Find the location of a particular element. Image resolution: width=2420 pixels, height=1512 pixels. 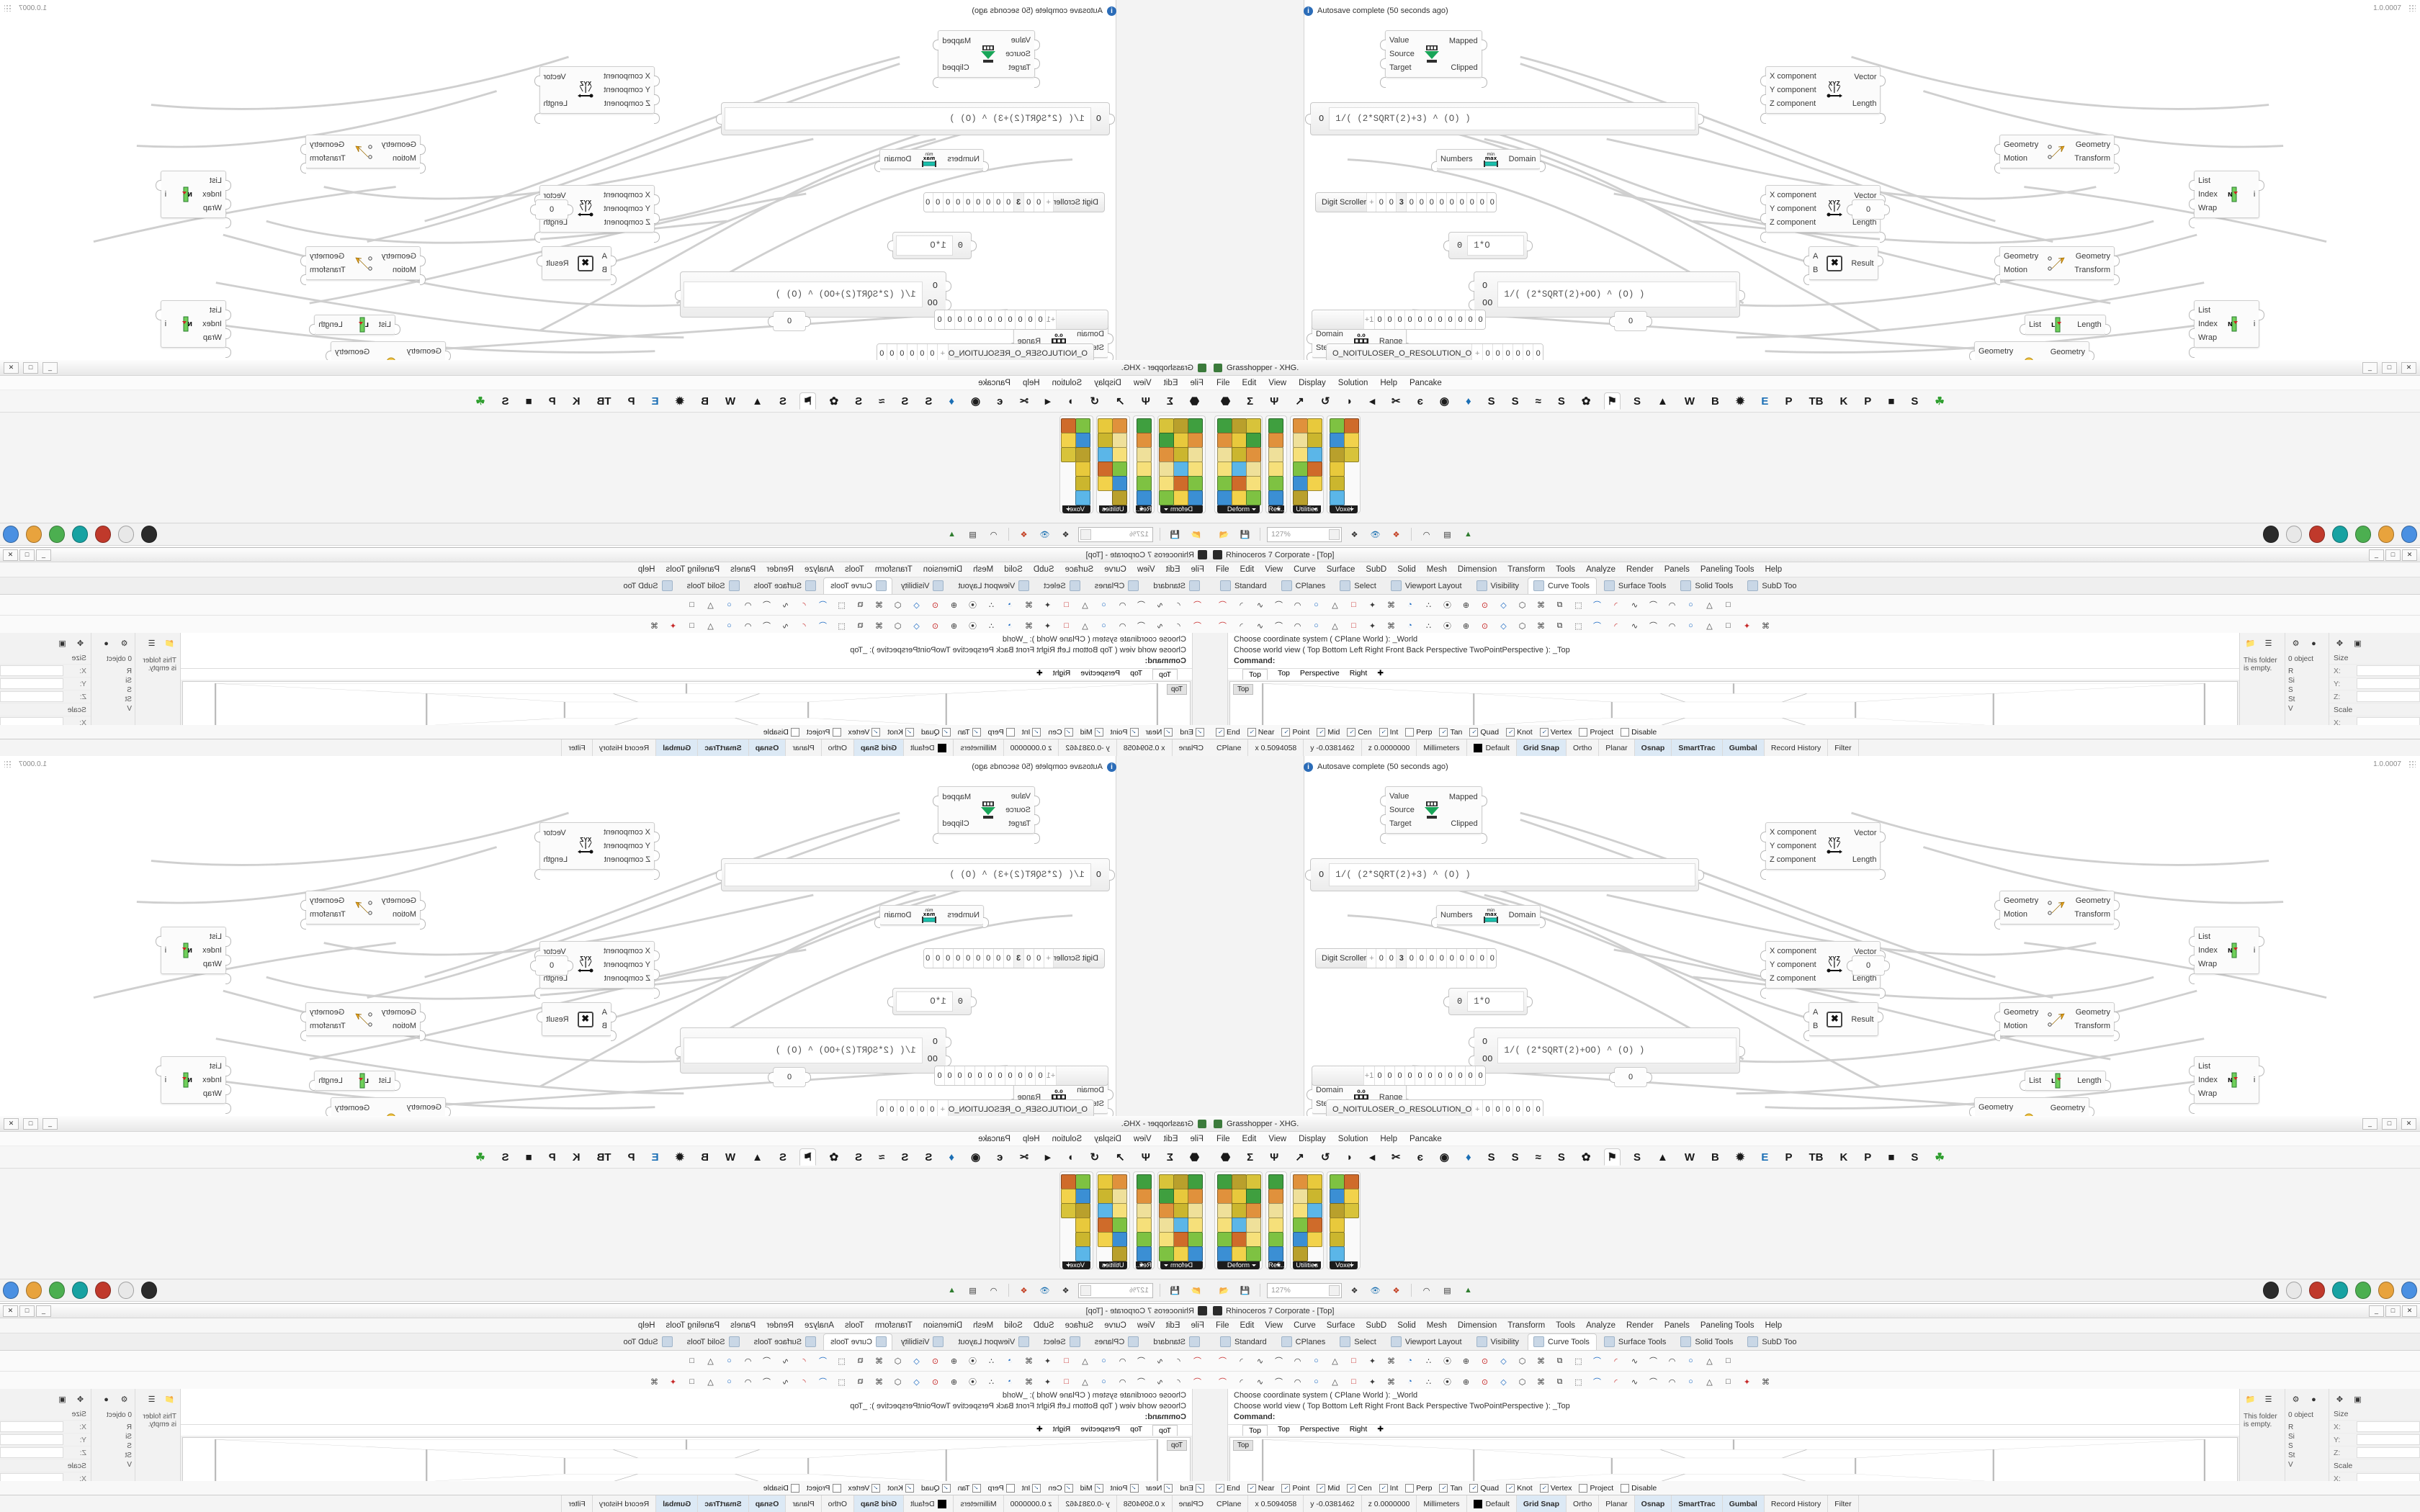

menu-analyze: Analyze is located at coordinates (819, 569).